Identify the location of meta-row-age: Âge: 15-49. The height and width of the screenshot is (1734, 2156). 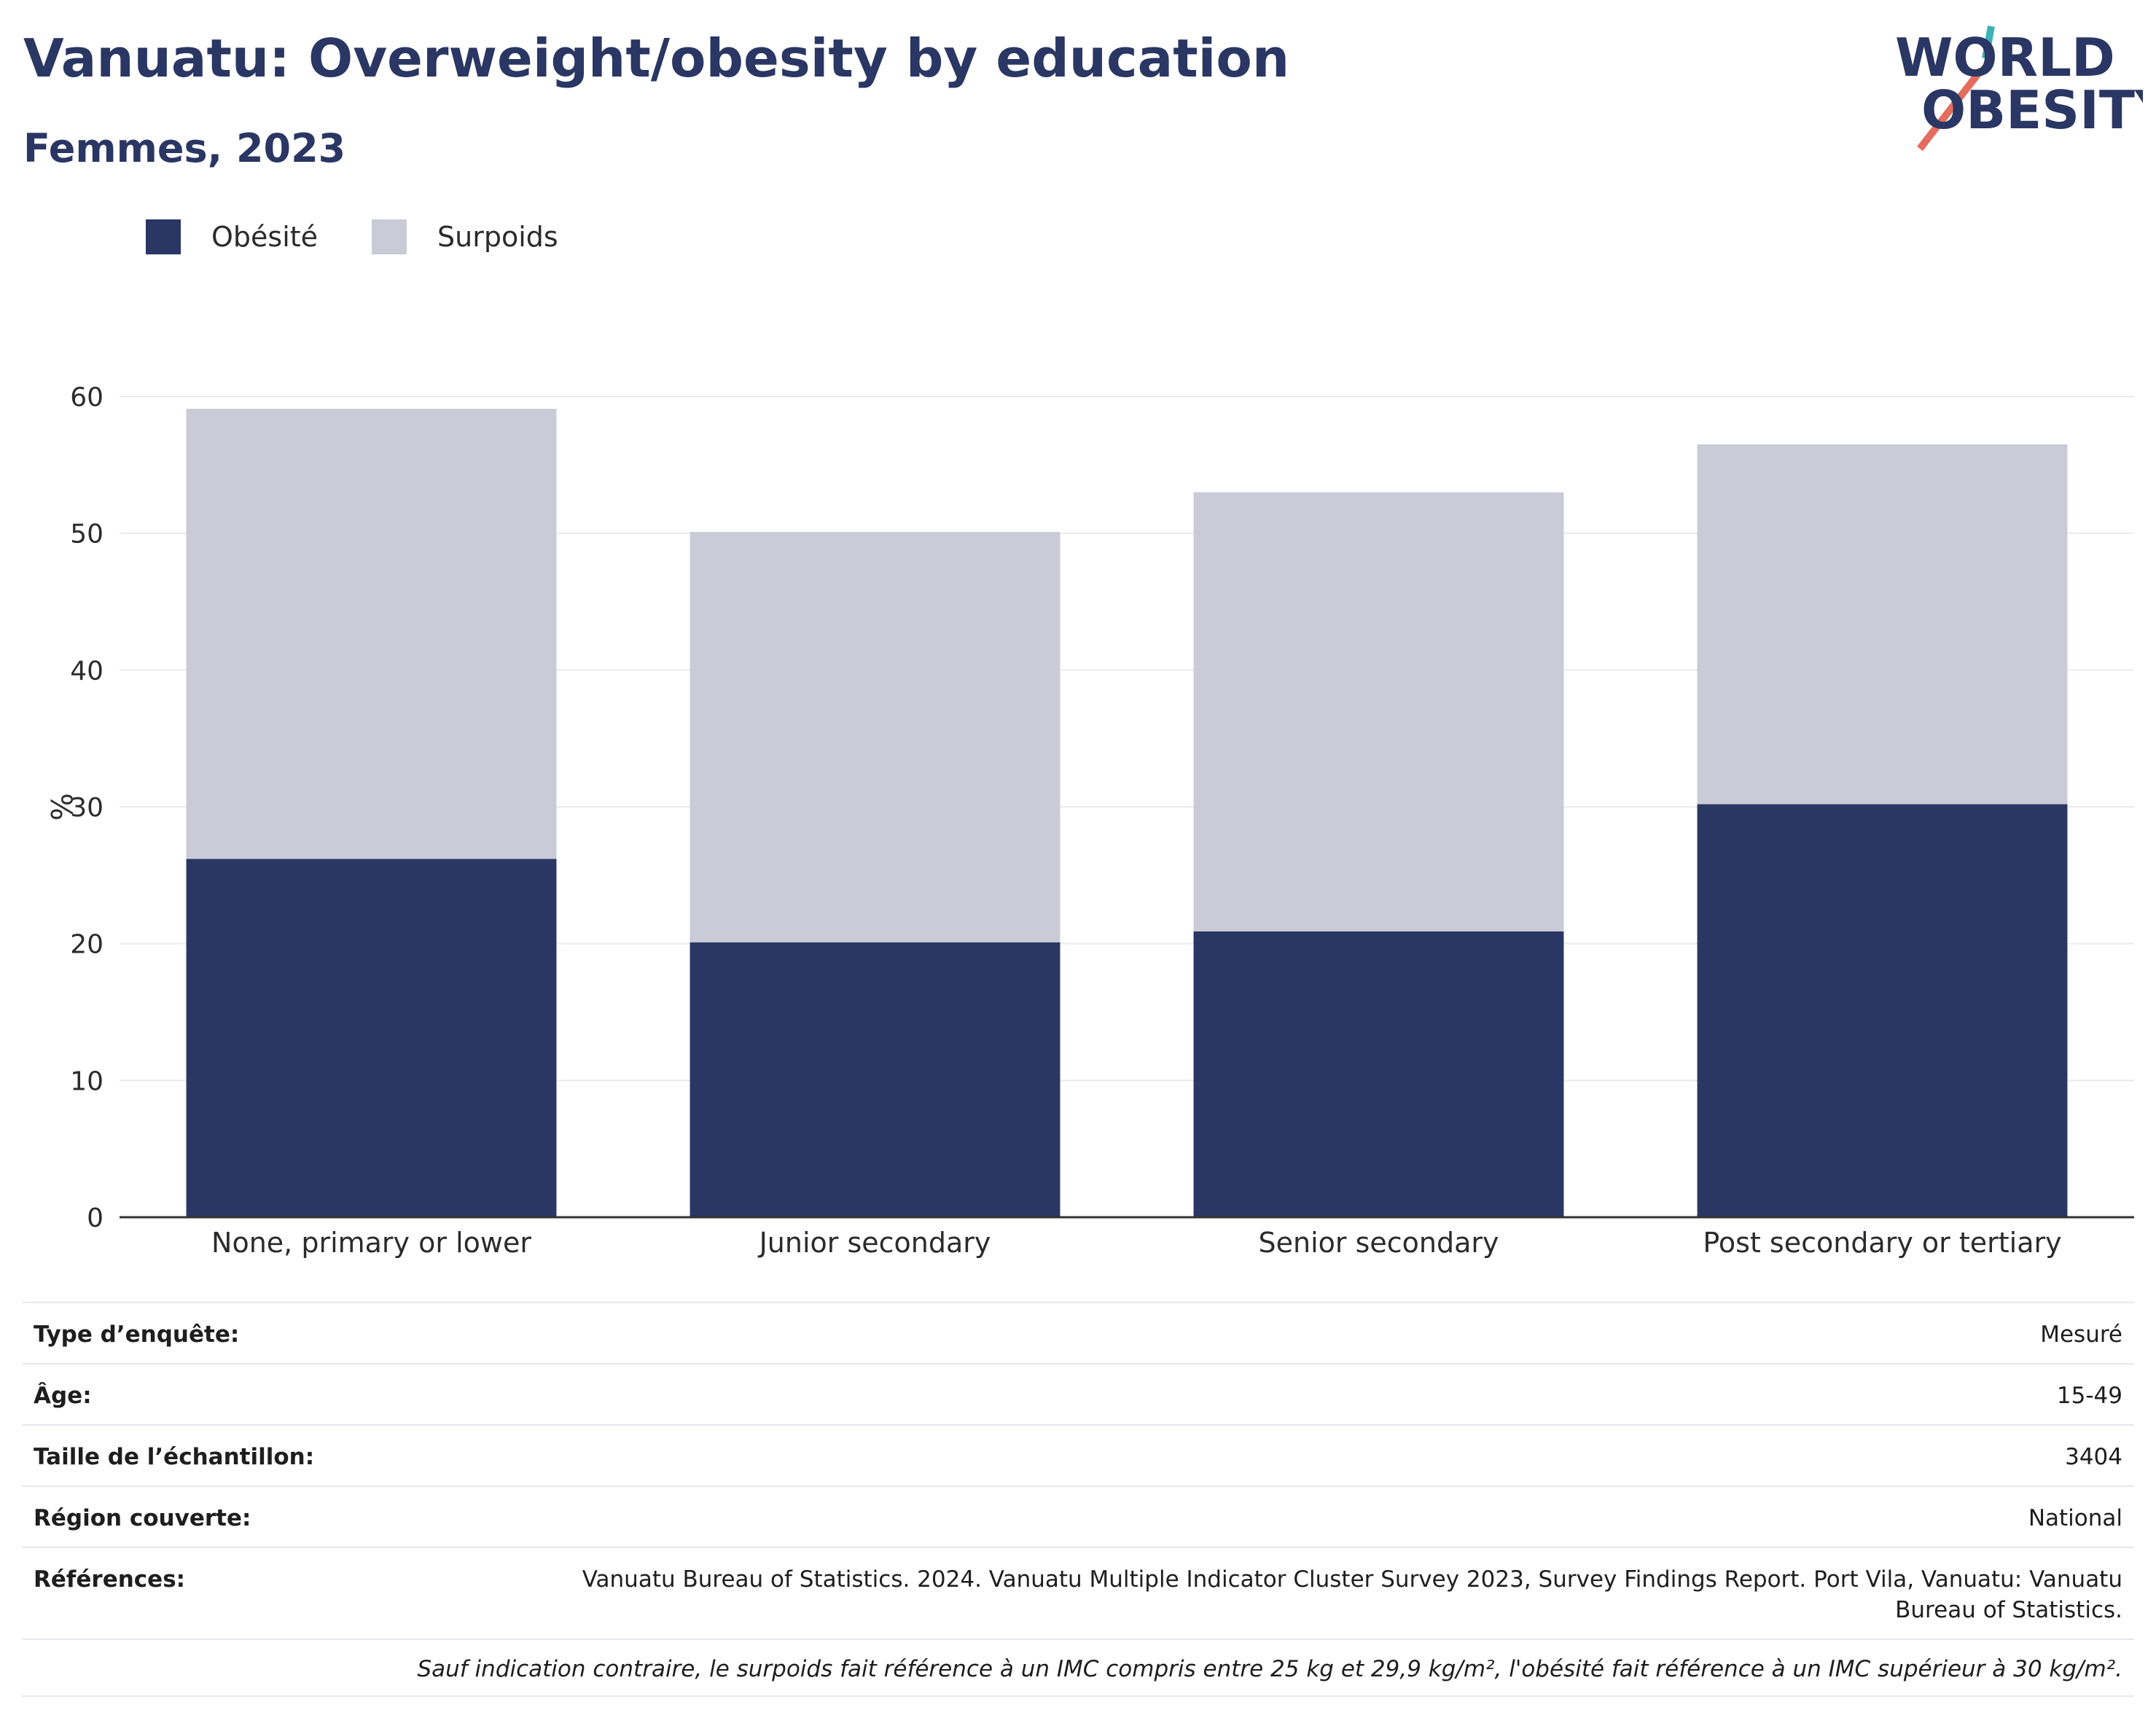
(1078, 1395).